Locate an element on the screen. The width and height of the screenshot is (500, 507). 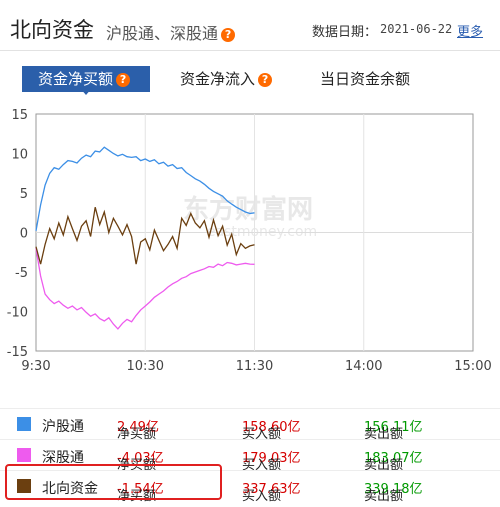
tab-bar: 资金净买额? 资金净流入? 当日资金余额 is located at coordinates (250, 79).